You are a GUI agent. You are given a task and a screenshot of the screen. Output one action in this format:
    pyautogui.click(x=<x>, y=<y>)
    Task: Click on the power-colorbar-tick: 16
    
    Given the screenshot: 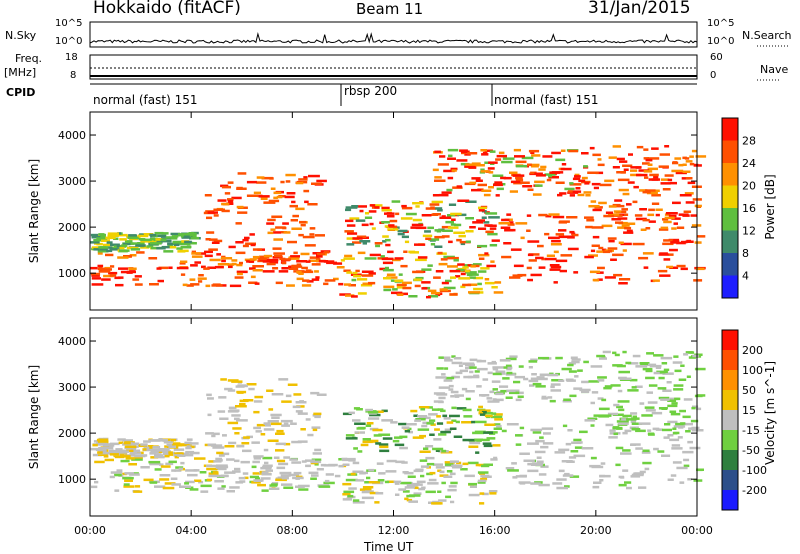 What is the action you would take?
    pyautogui.click(x=749, y=208)
    